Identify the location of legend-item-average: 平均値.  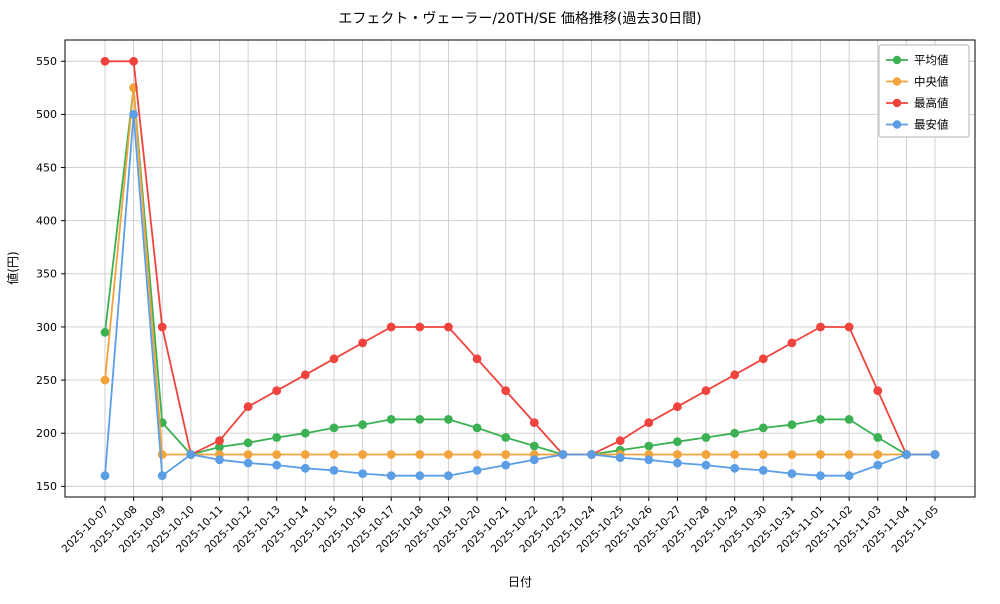
(917, 60).